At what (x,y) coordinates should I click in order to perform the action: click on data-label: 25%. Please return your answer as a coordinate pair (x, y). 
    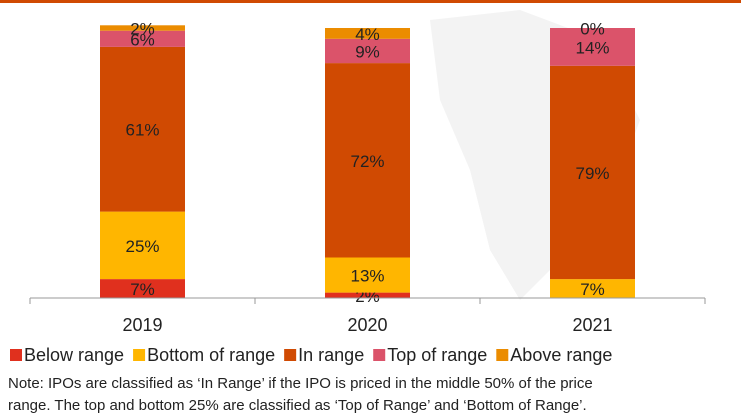
    Looking at the image, I should click on (142, 246).